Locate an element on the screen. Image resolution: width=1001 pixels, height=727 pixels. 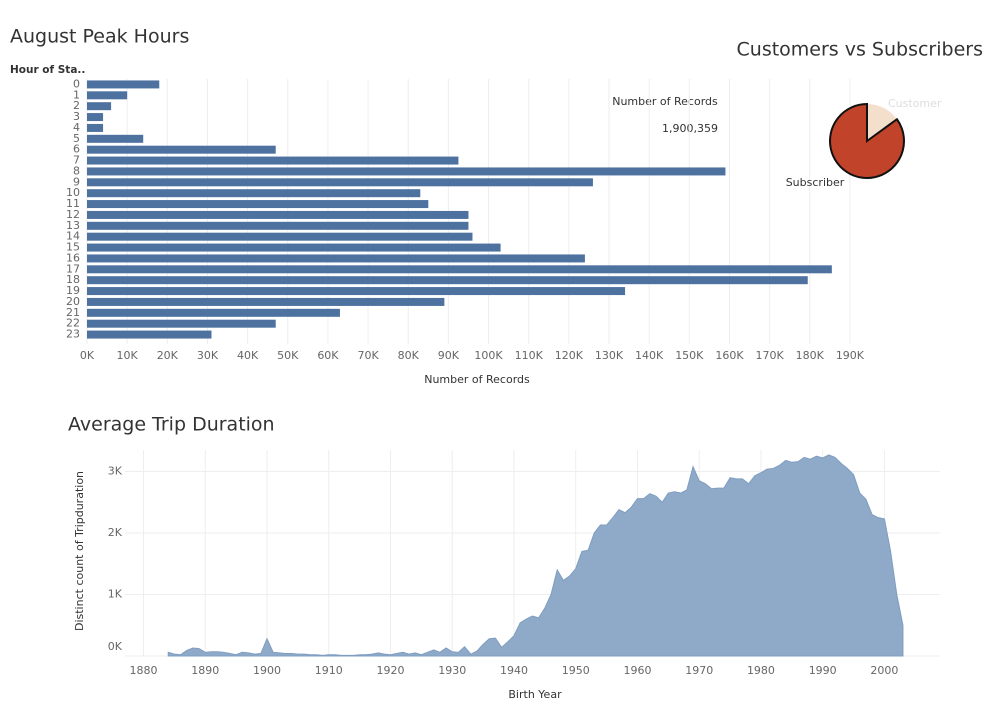
x-tick-label: 1980 is located at coordinates (761, 670).